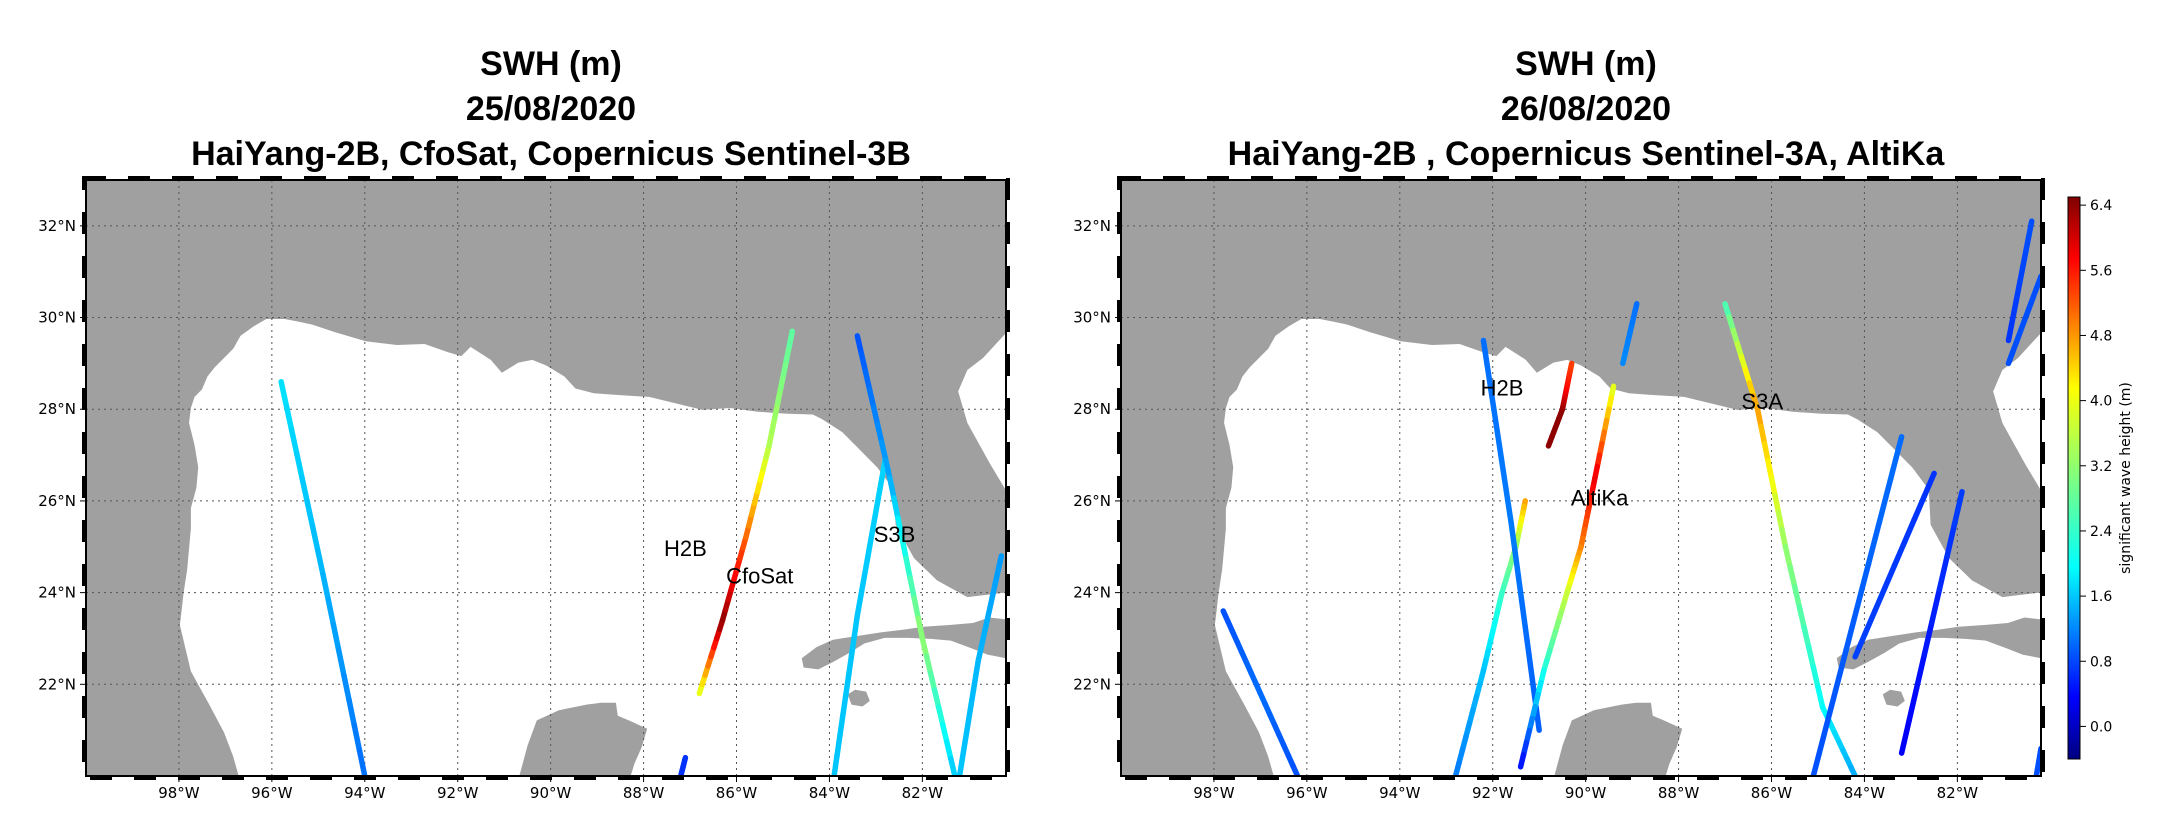  What do you see at coordinates (2101, 467) in the screenshot?
I see `colorbar-tick-label: 3.2` at bounding box center [2101, 467].